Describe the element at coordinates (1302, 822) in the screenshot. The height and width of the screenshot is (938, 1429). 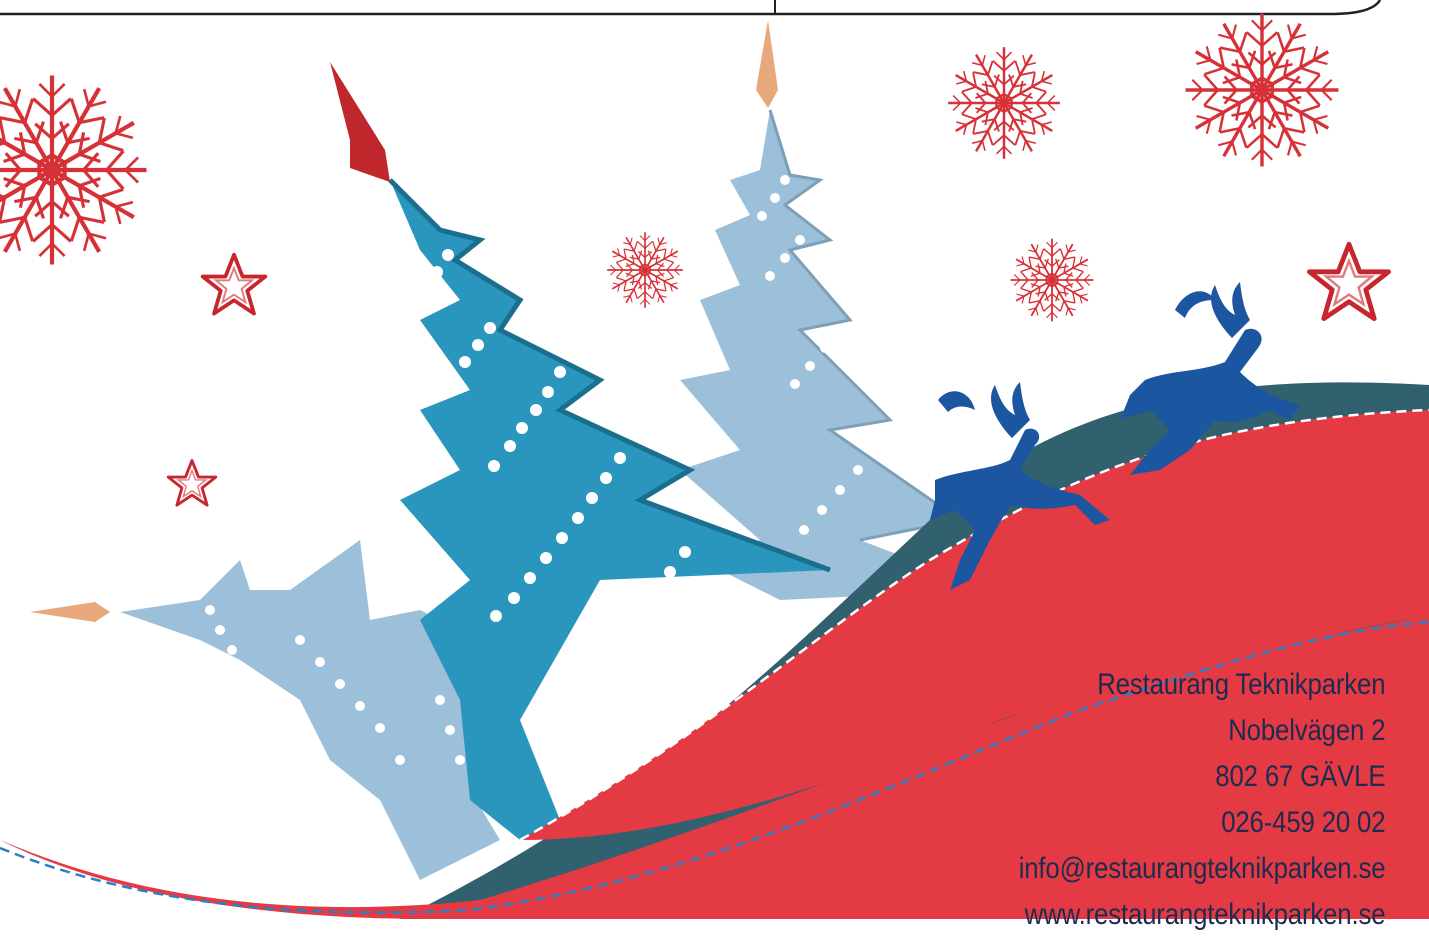
I see `phone-number: 026-459 20 02` at that location.